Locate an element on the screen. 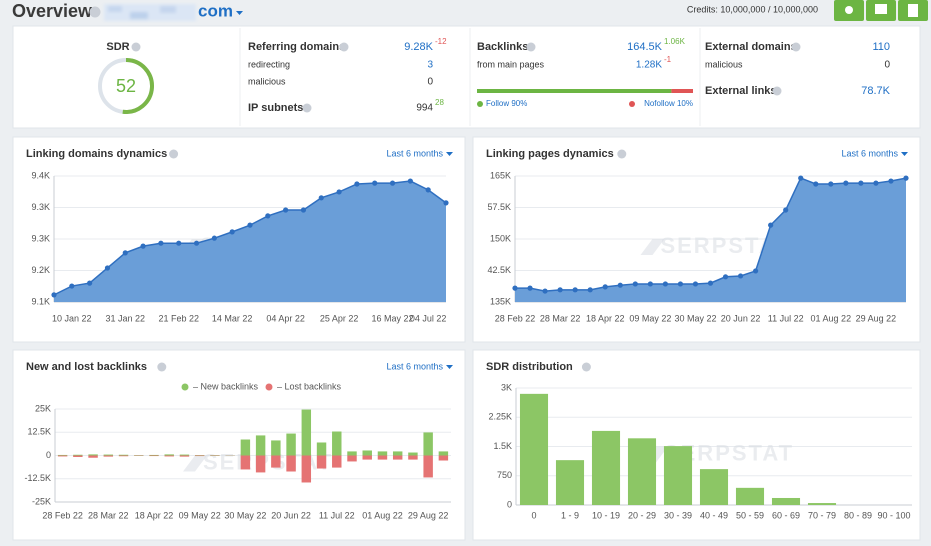  x-tick-label: 60 - 69 is located at coordinates (786, 515).